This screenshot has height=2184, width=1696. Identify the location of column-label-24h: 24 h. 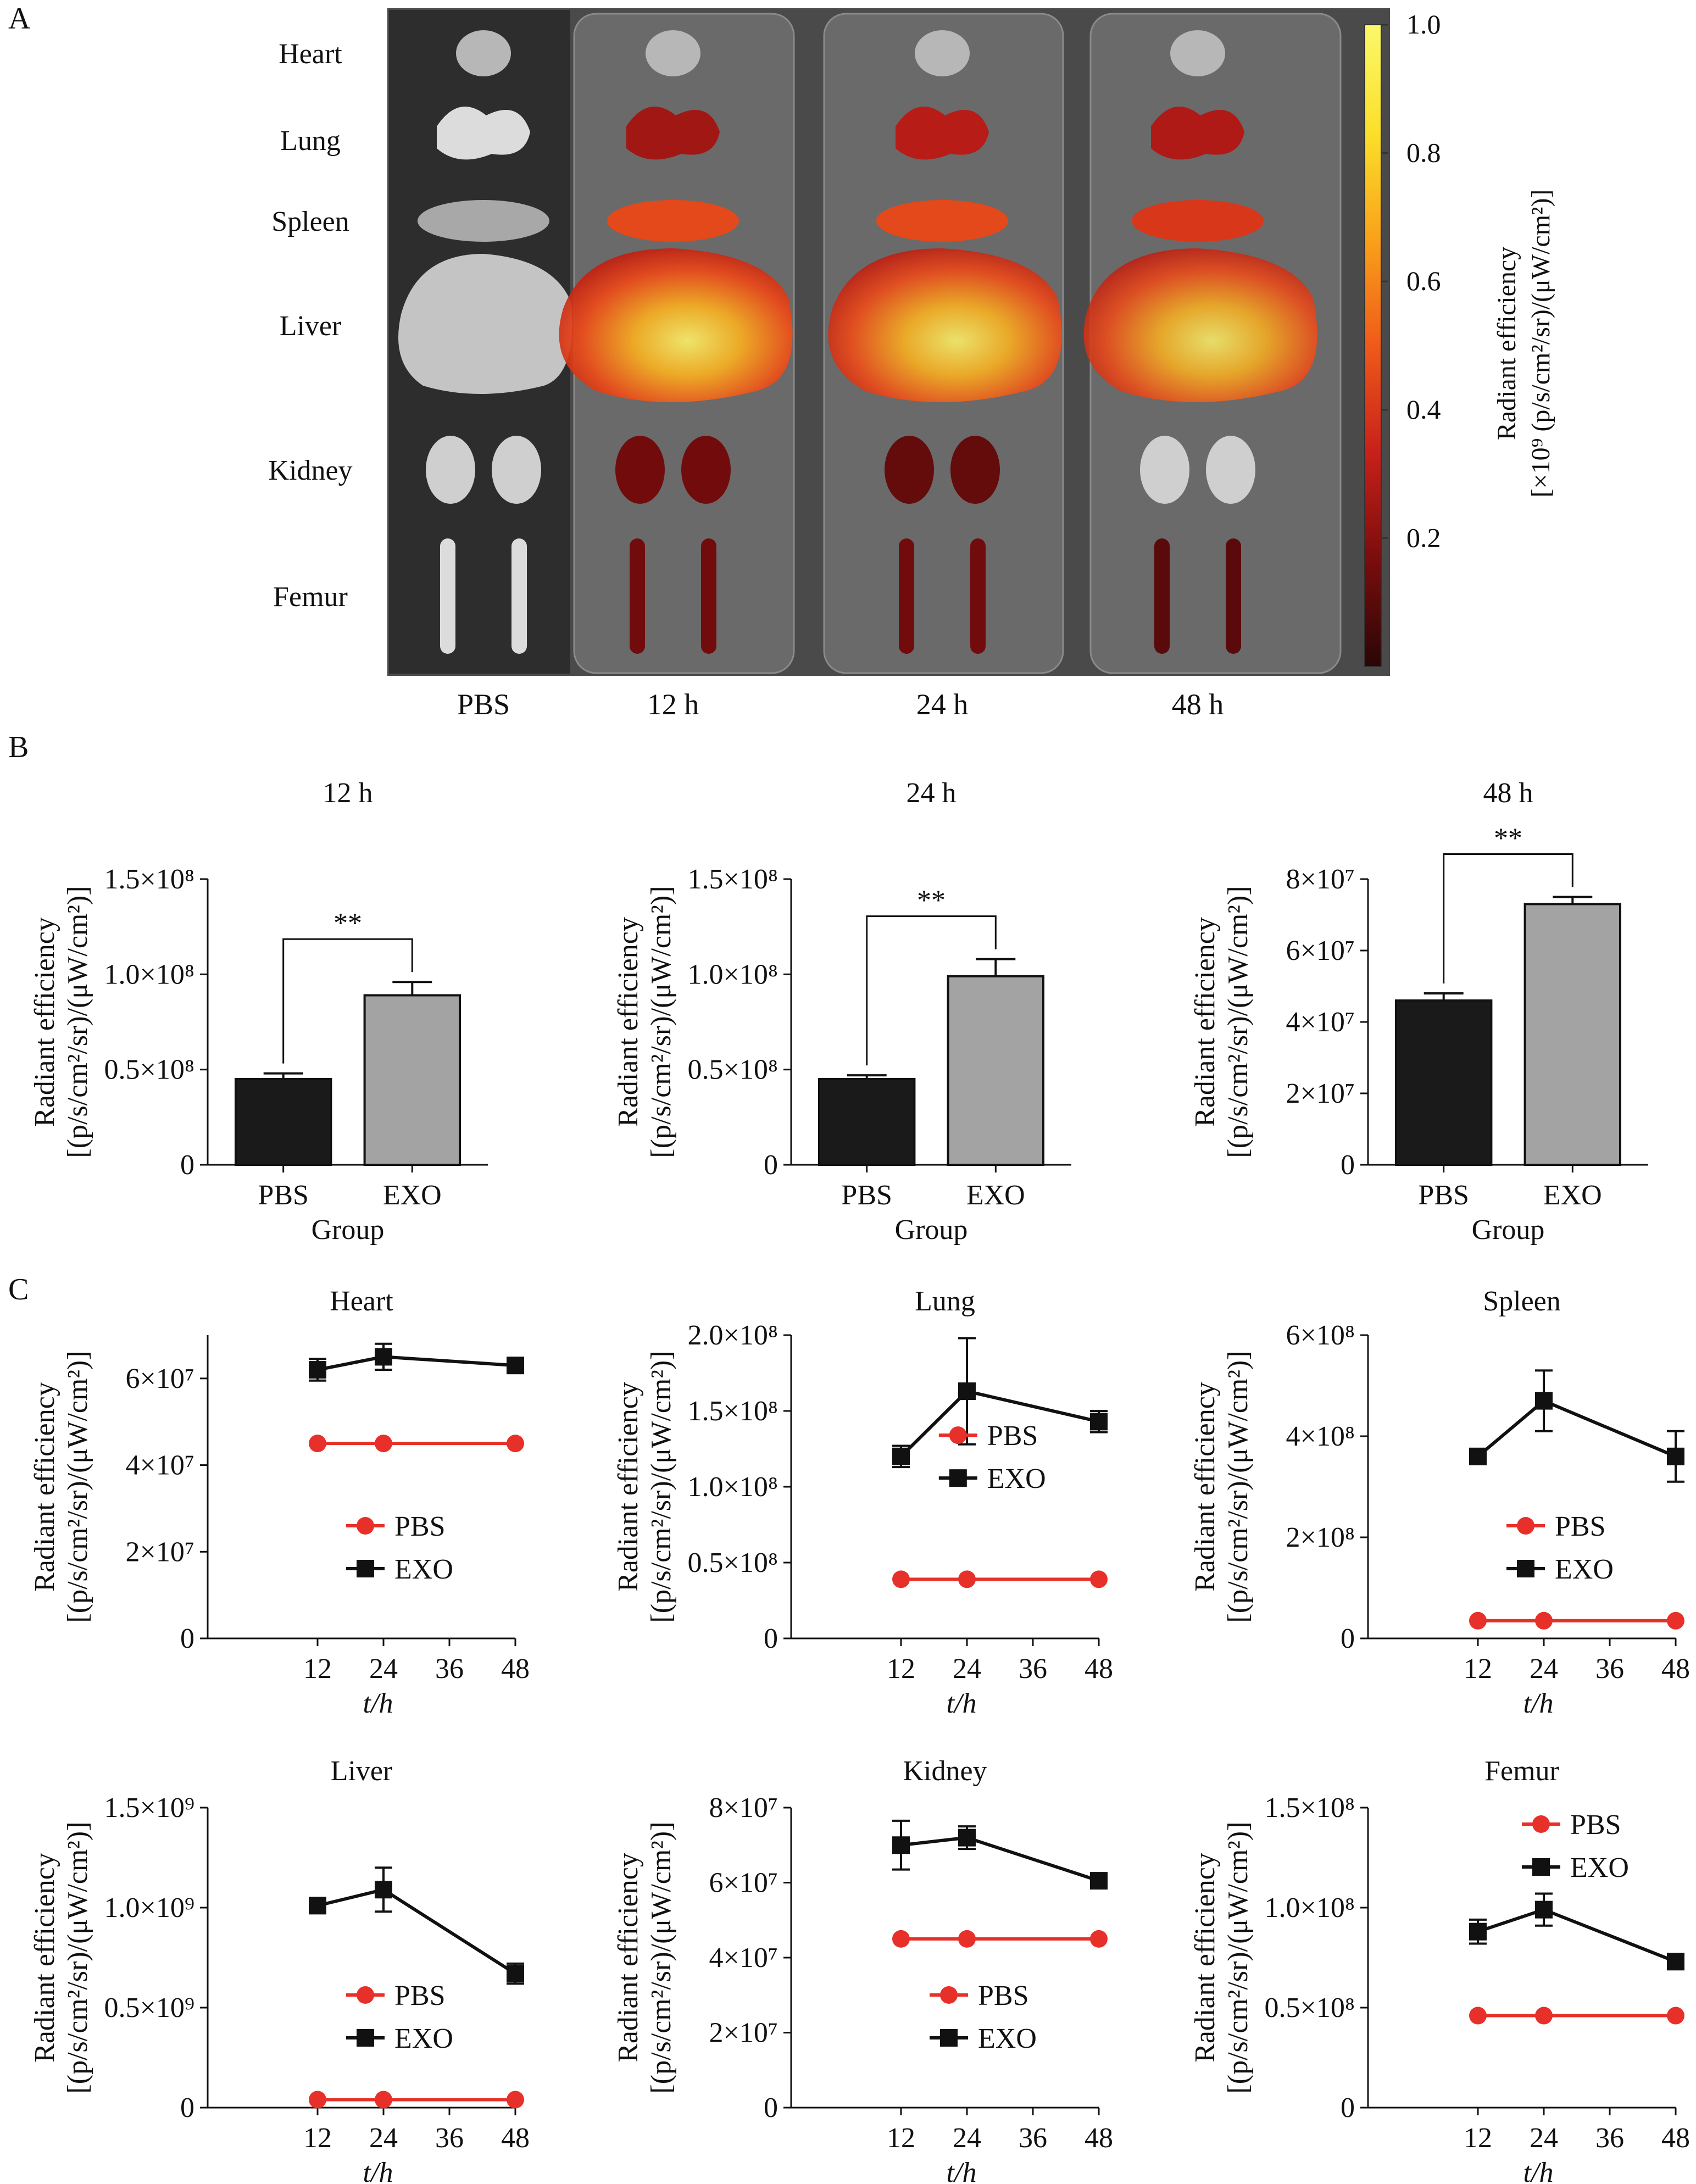
(942, 705).